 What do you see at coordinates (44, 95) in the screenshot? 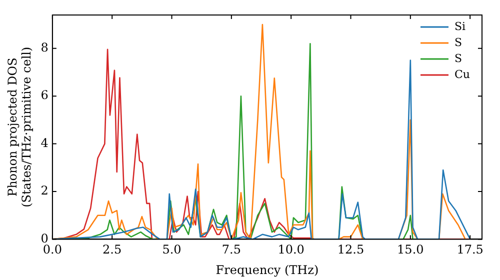
I see `y-tick-label: 6` at bounding box center [44, 95].